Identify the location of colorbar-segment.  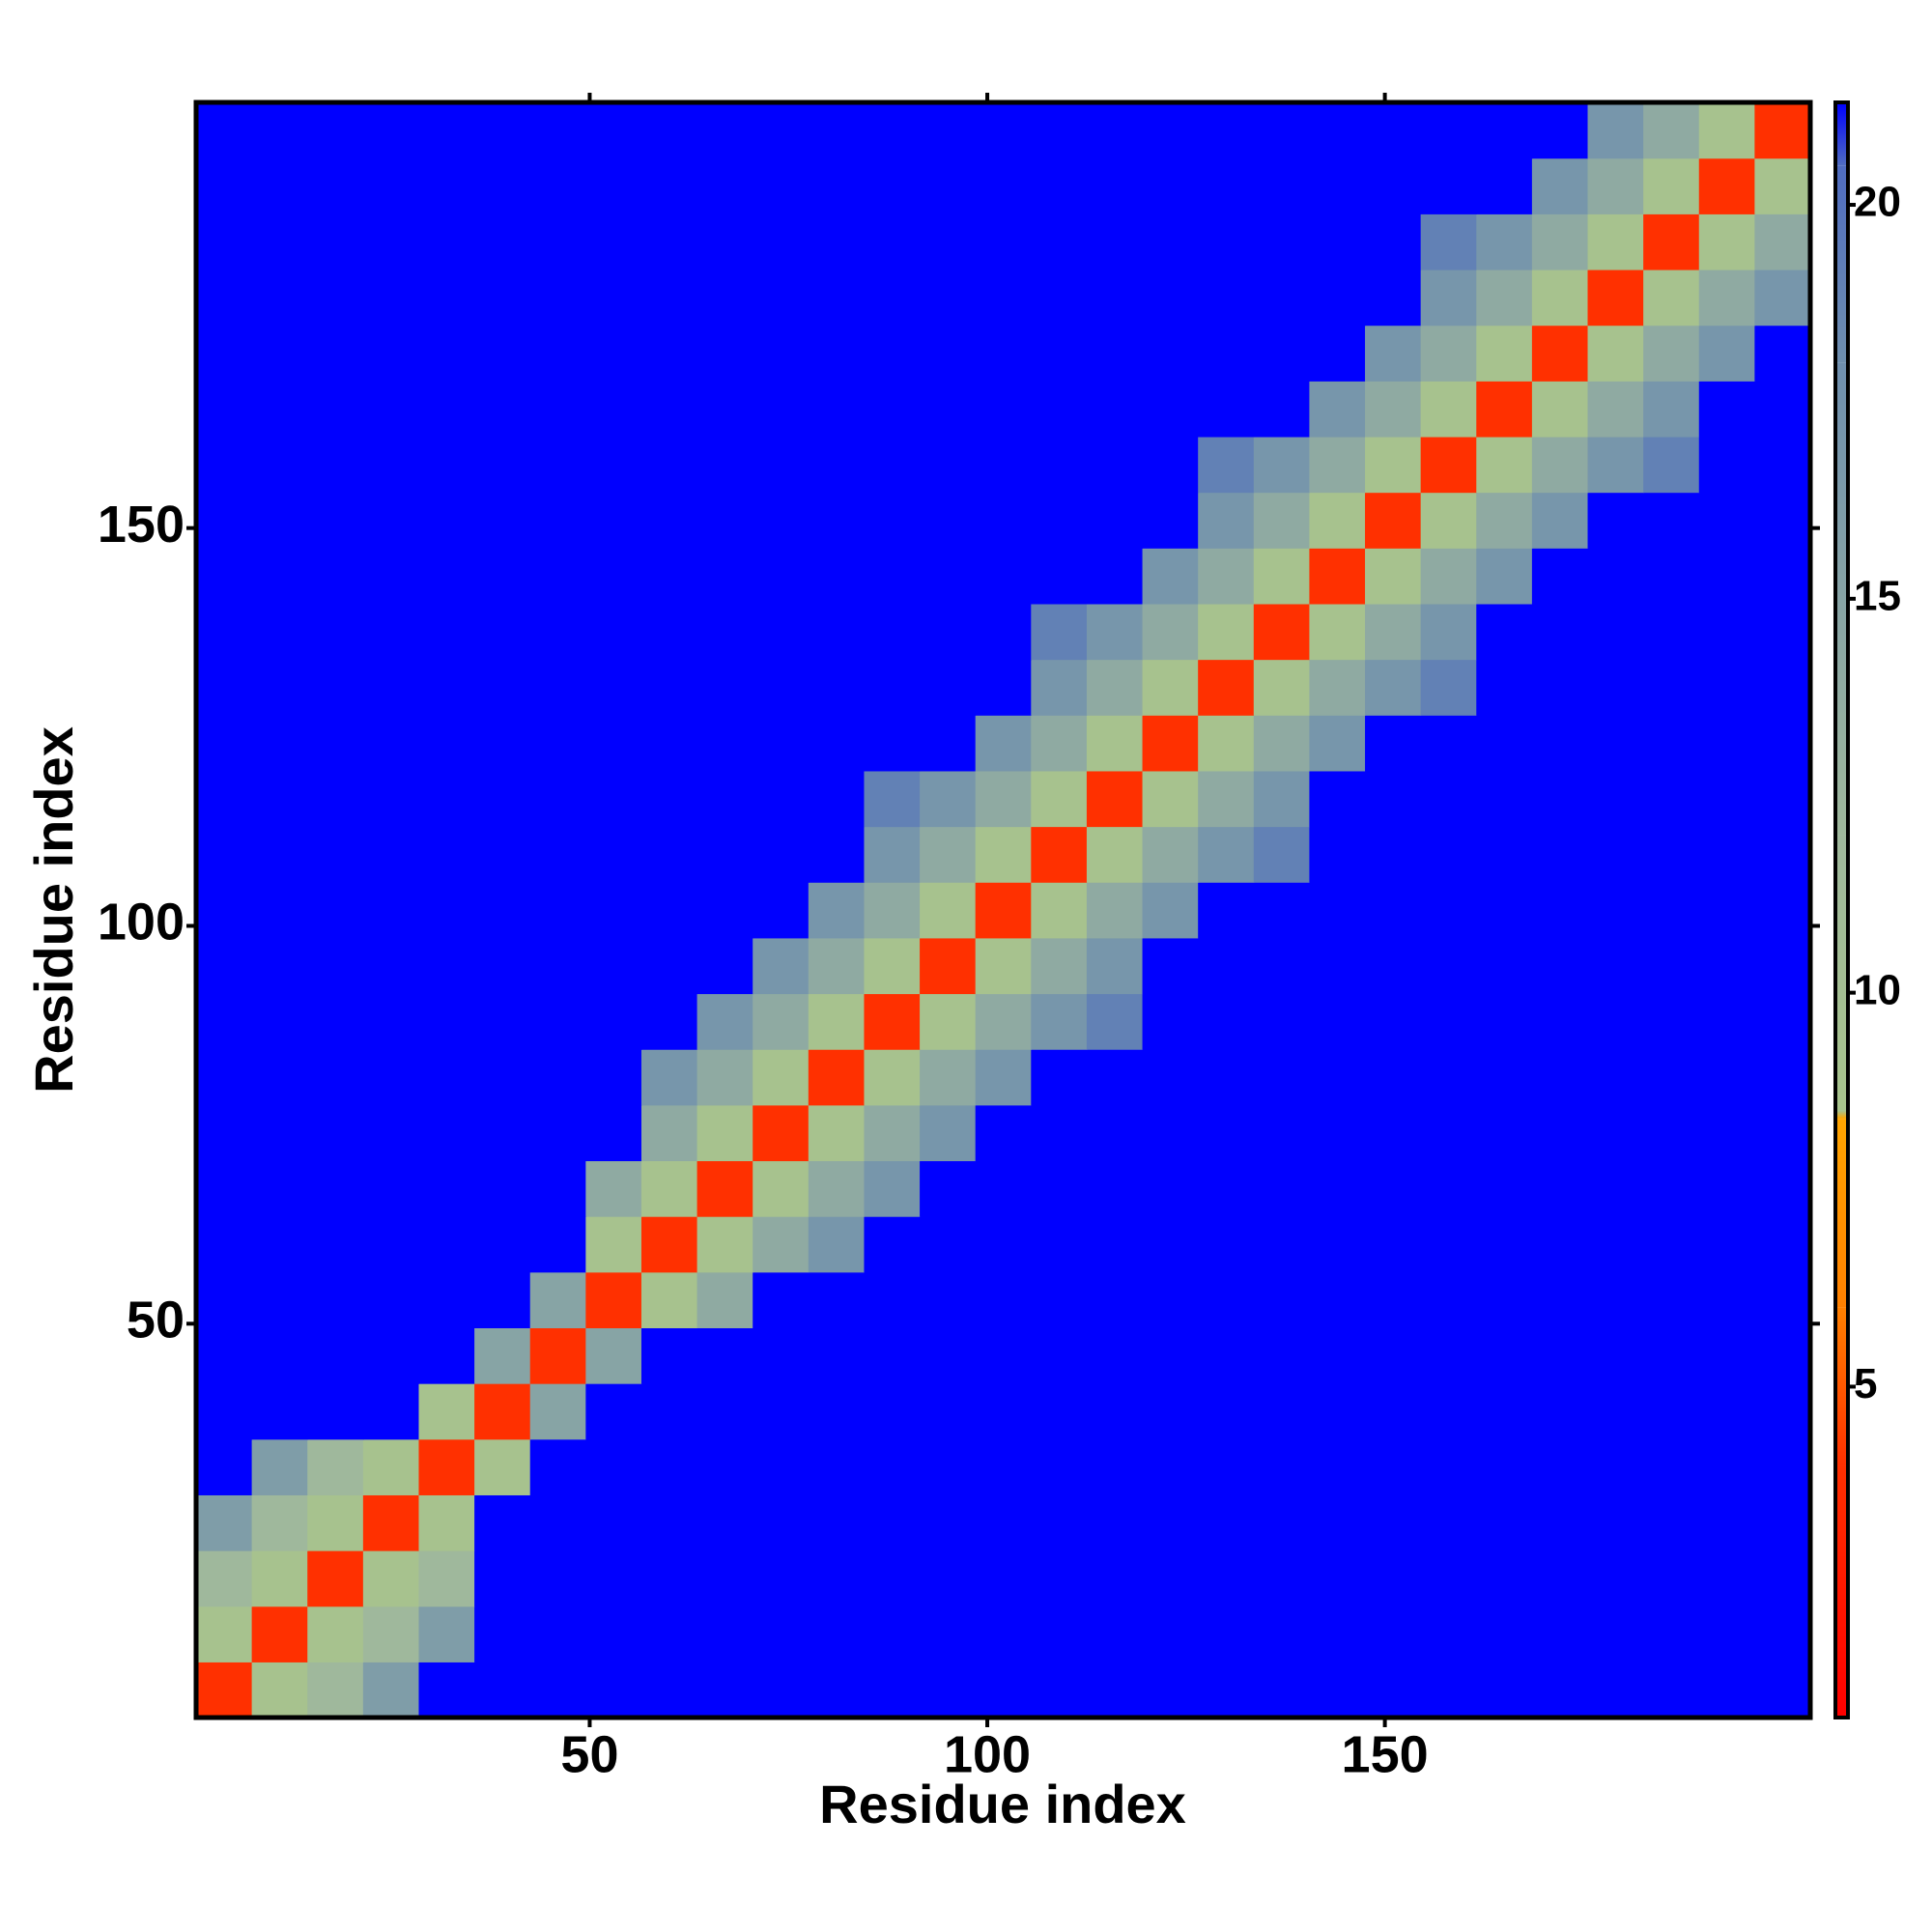
(1841, 1213).